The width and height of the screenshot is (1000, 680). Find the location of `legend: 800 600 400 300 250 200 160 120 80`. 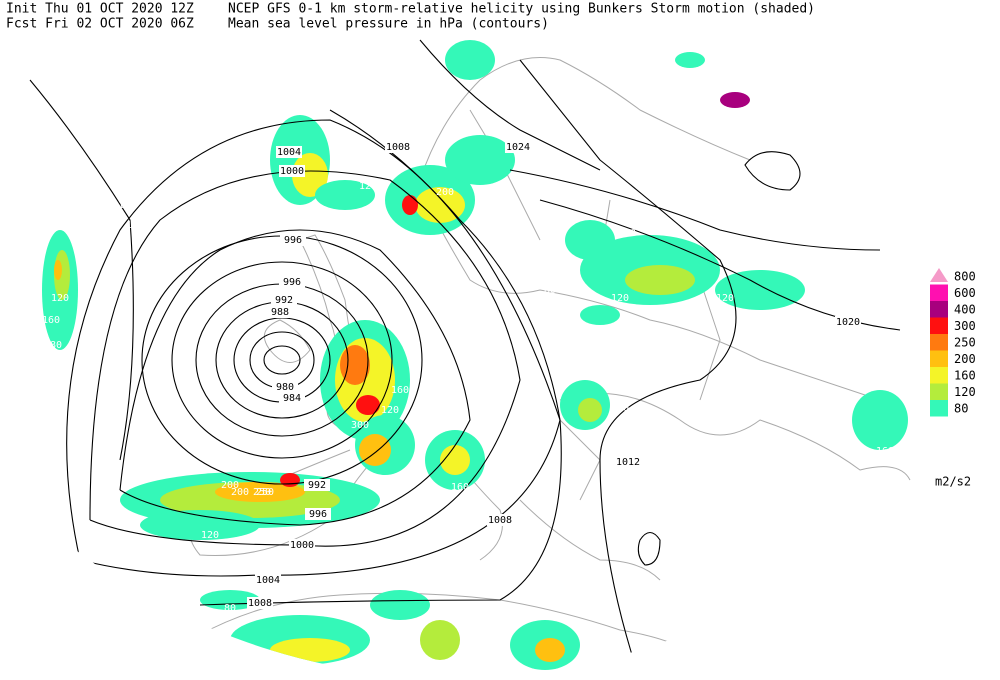

legend: 800 600 400 300 250 200 160 120 80 is located at coordinates (953, 342).